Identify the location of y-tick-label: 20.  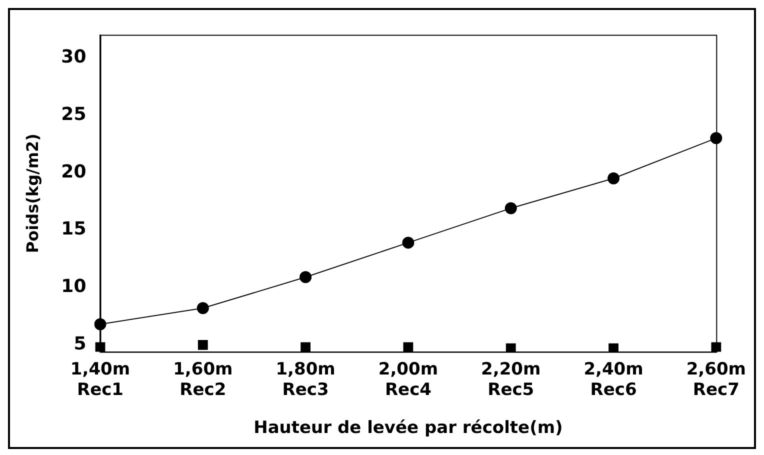
(73, 171).